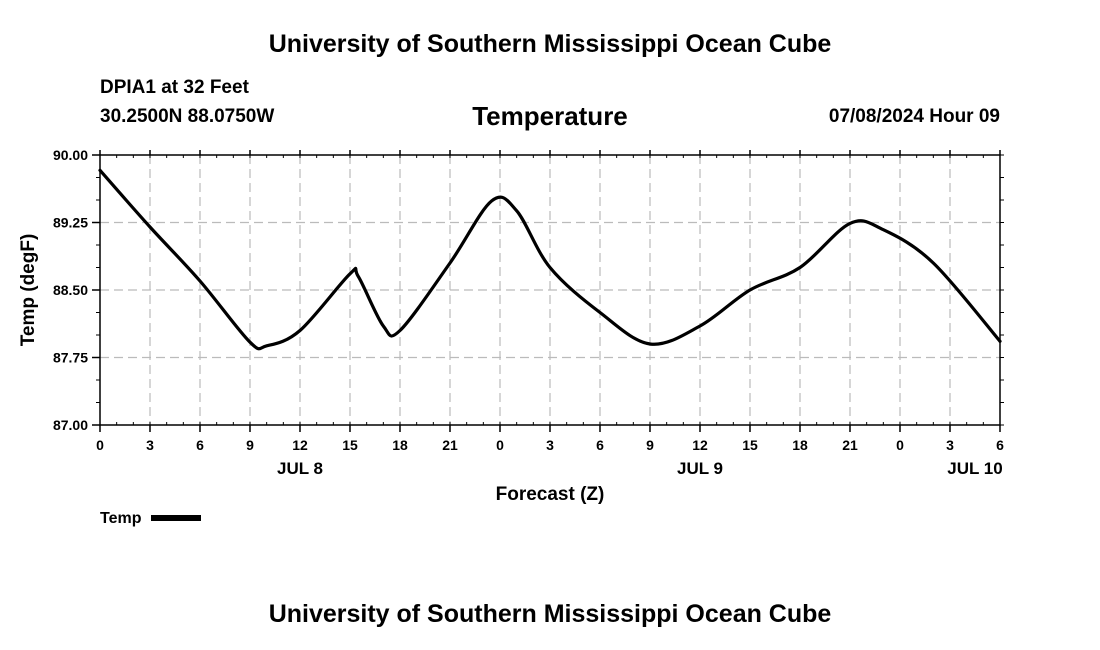 The width and height of the screenshot is (1100, 650). Describe the element at coordinates (70, 223) in the screenshot. I see `y-tick-label: 89.25` at that location.